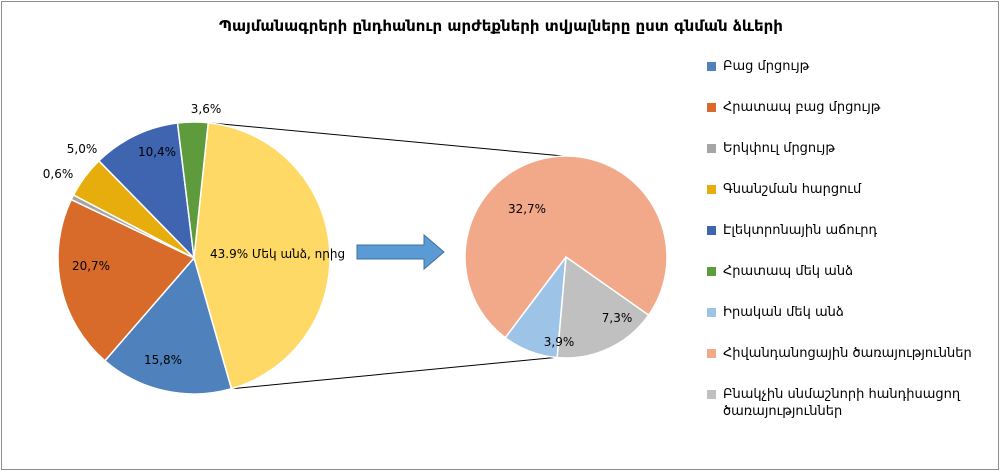 Image resolution: width=1002 pixels, height=473 pixels. Describe the element at coordinates (559, 342) in the screenshot. I see `secondary-slice-label-0: 3,9%` at that location.